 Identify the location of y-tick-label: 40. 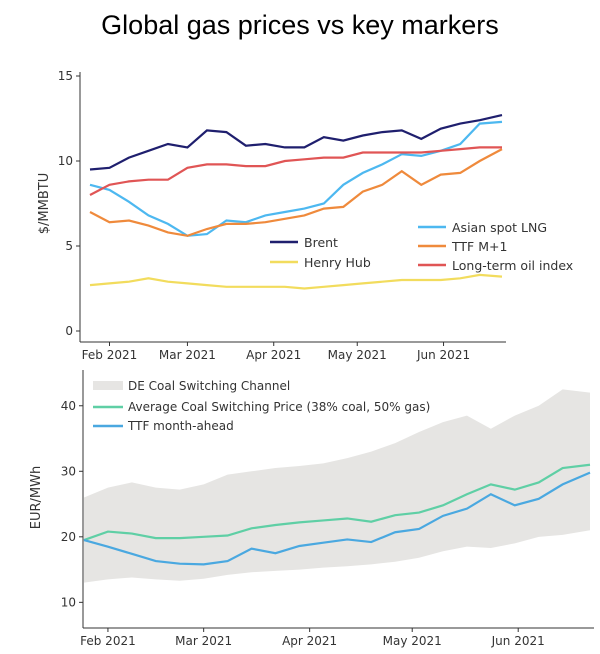
(68, 406).